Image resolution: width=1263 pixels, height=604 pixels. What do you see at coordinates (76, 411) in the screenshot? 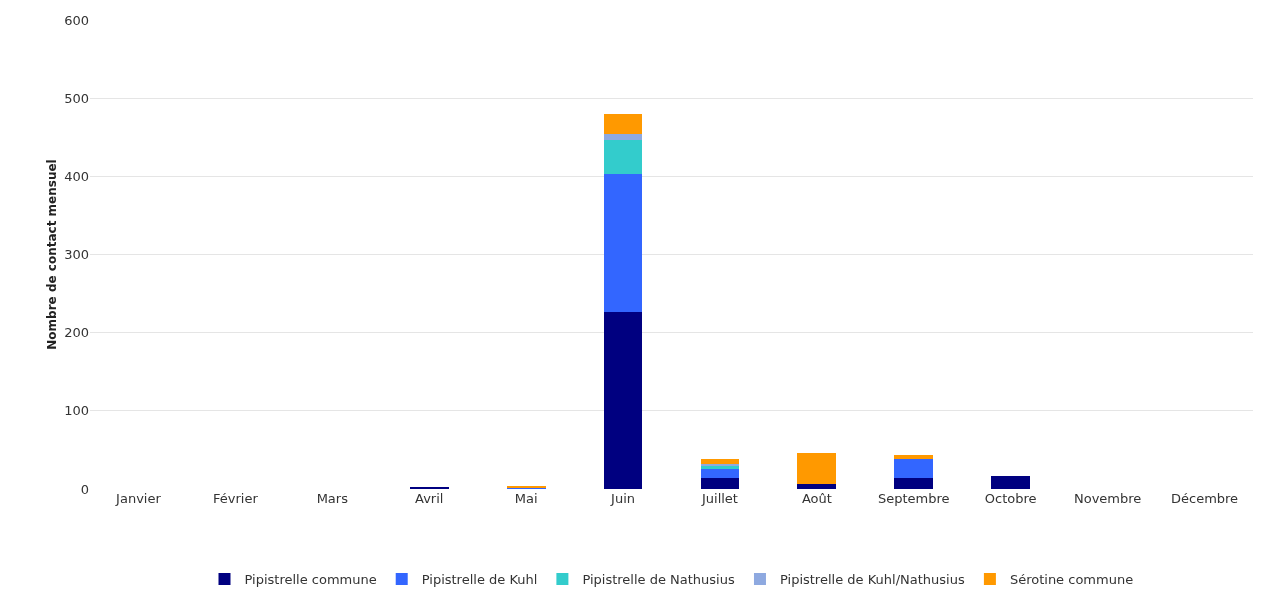
I see `y-tick-label: 100` at bounding box center [76, 411].